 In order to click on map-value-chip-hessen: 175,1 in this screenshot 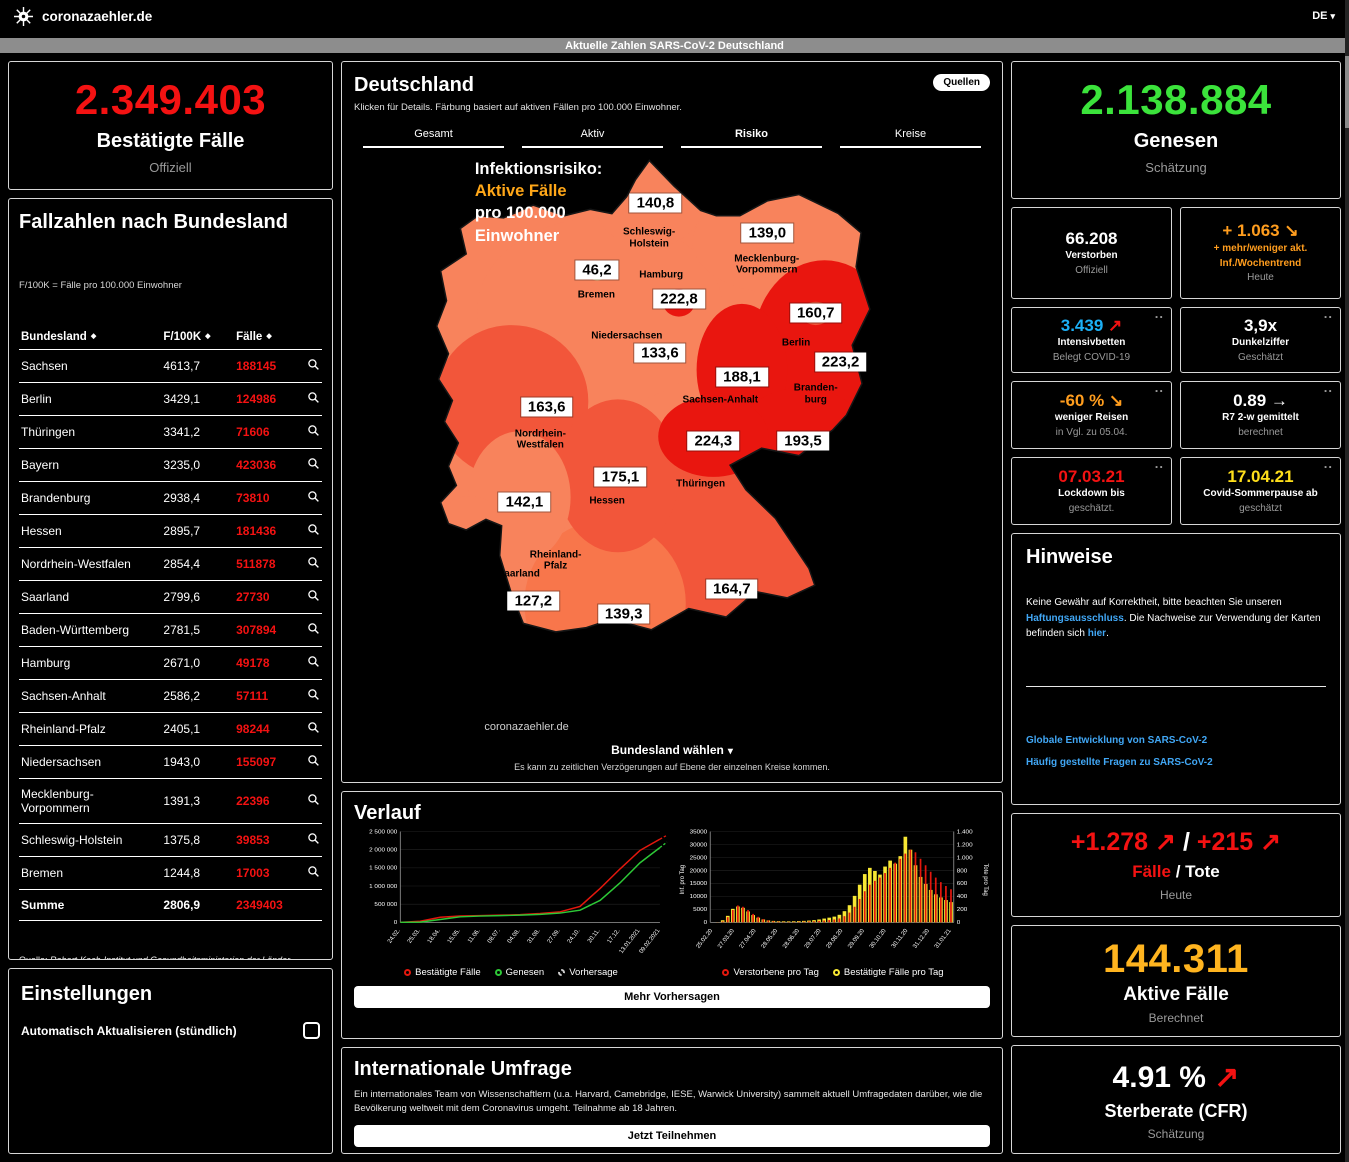, I will do `click(620, 477)`.